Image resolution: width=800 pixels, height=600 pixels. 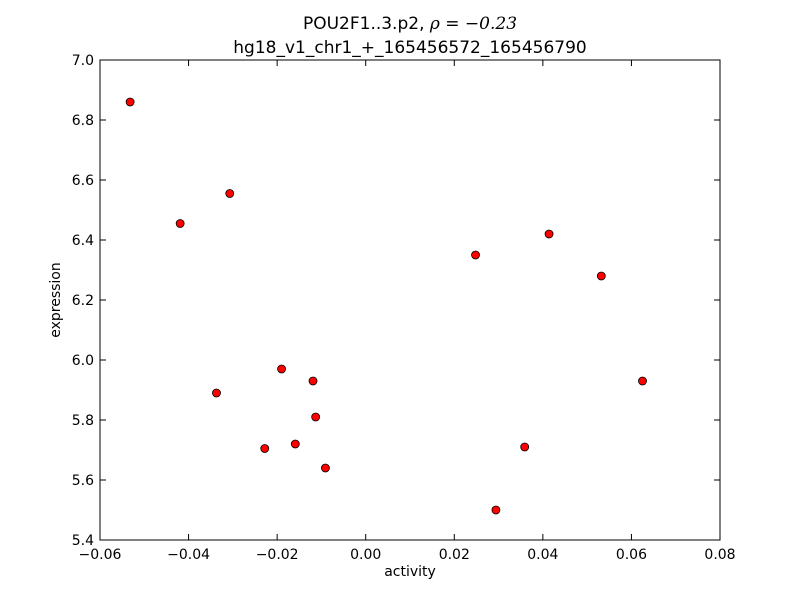 I want to click on y-tick-label: 5.4, so click(x=83, y=541).